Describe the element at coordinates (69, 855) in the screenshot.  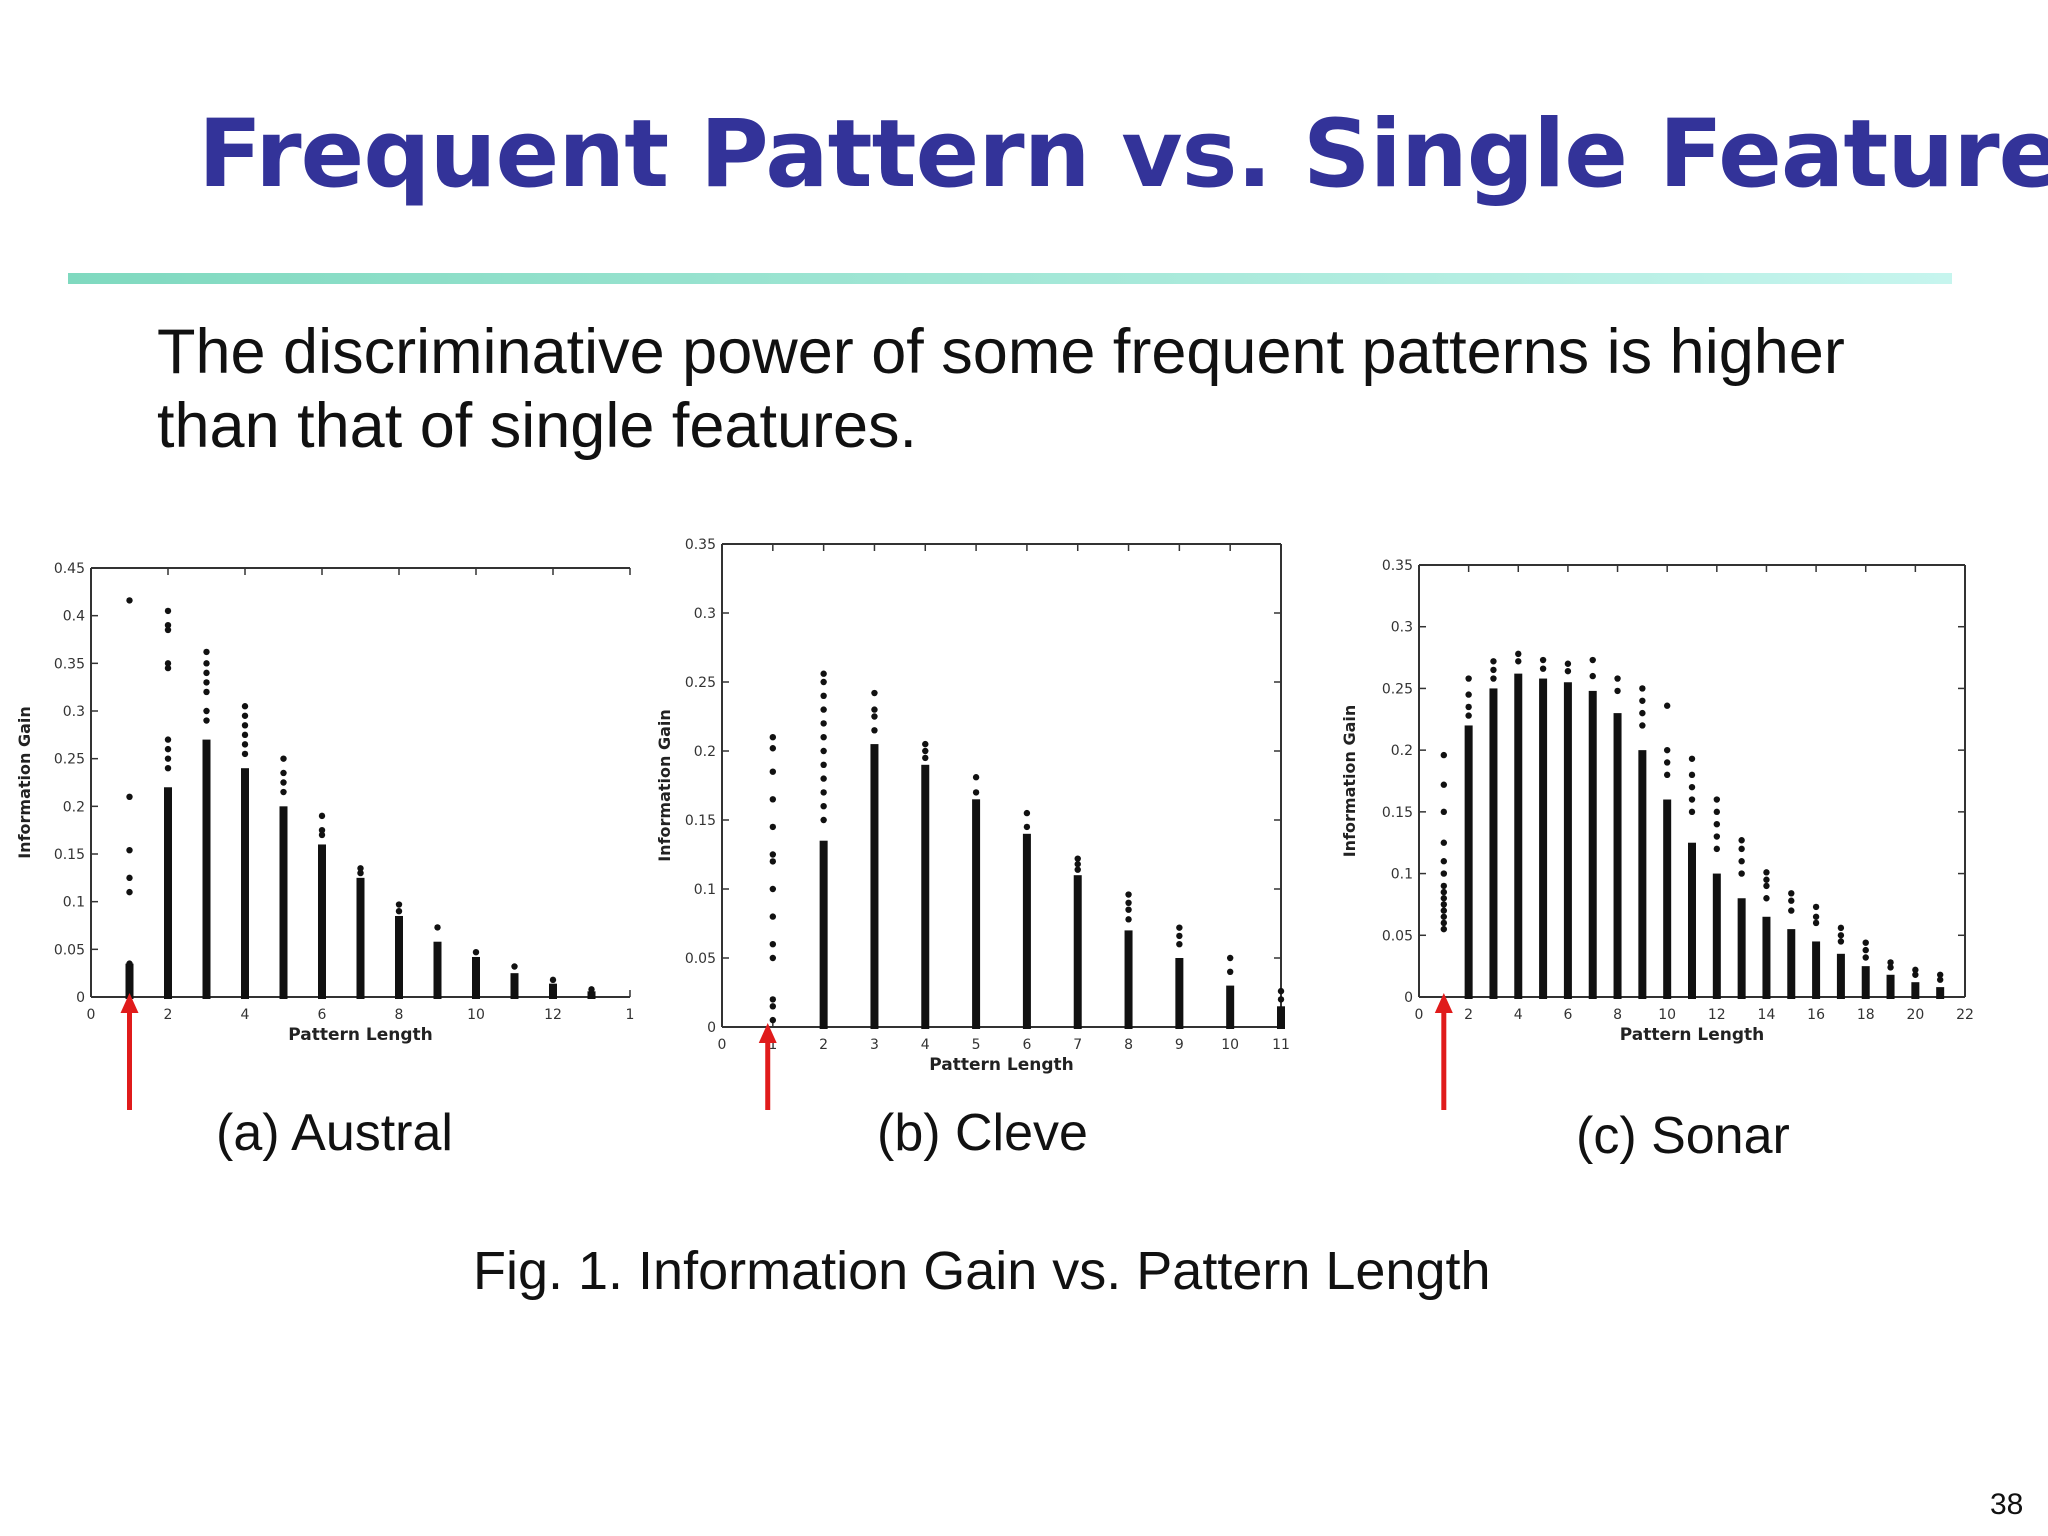
I see `y-tick-label: 0.15` at that location.